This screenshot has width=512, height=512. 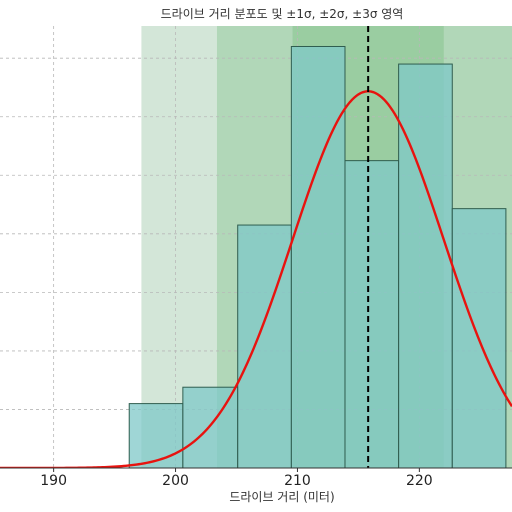 I want to click on x-axis: 190 200 210 220, so click(x=256, y=478).